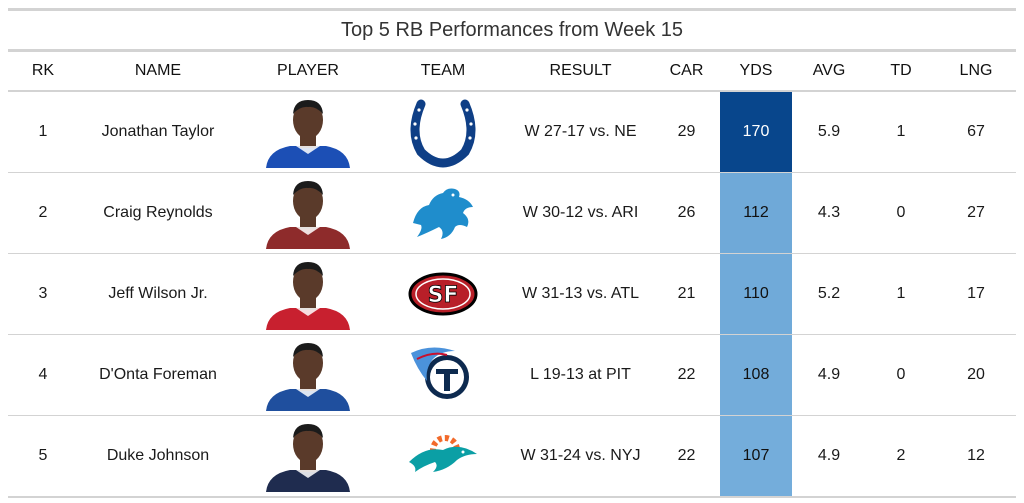  Describe the element at coordinates (43, 456) in the screenshot. I see `cell-rk: 5` at that location.